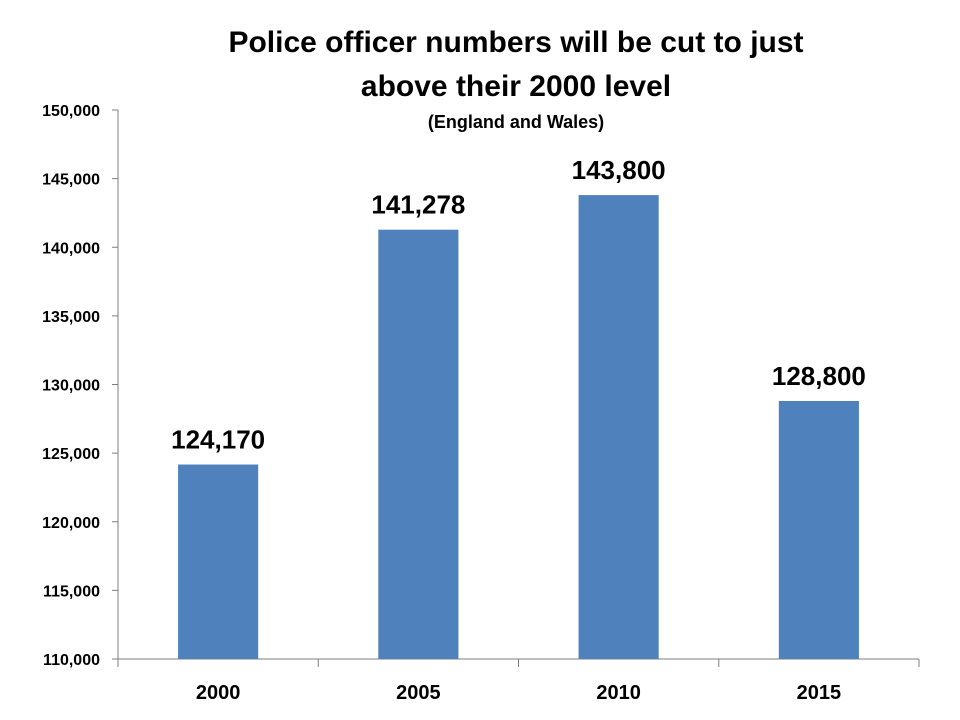  What do you see at coordinates (619, 170) in the screenshot?
I see `data-label-2010: 143,800` at bounding box center [619, 170].